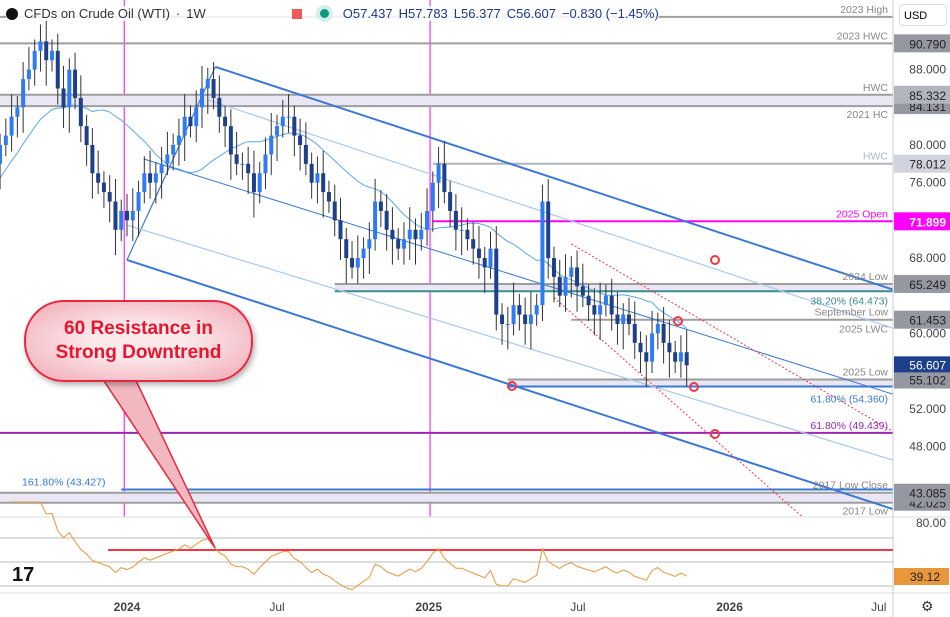 The image size is (950, 617). Describe the element at coordinates (927, 606) in the screenshot. I see `settings-icon: ⚙` at that location.